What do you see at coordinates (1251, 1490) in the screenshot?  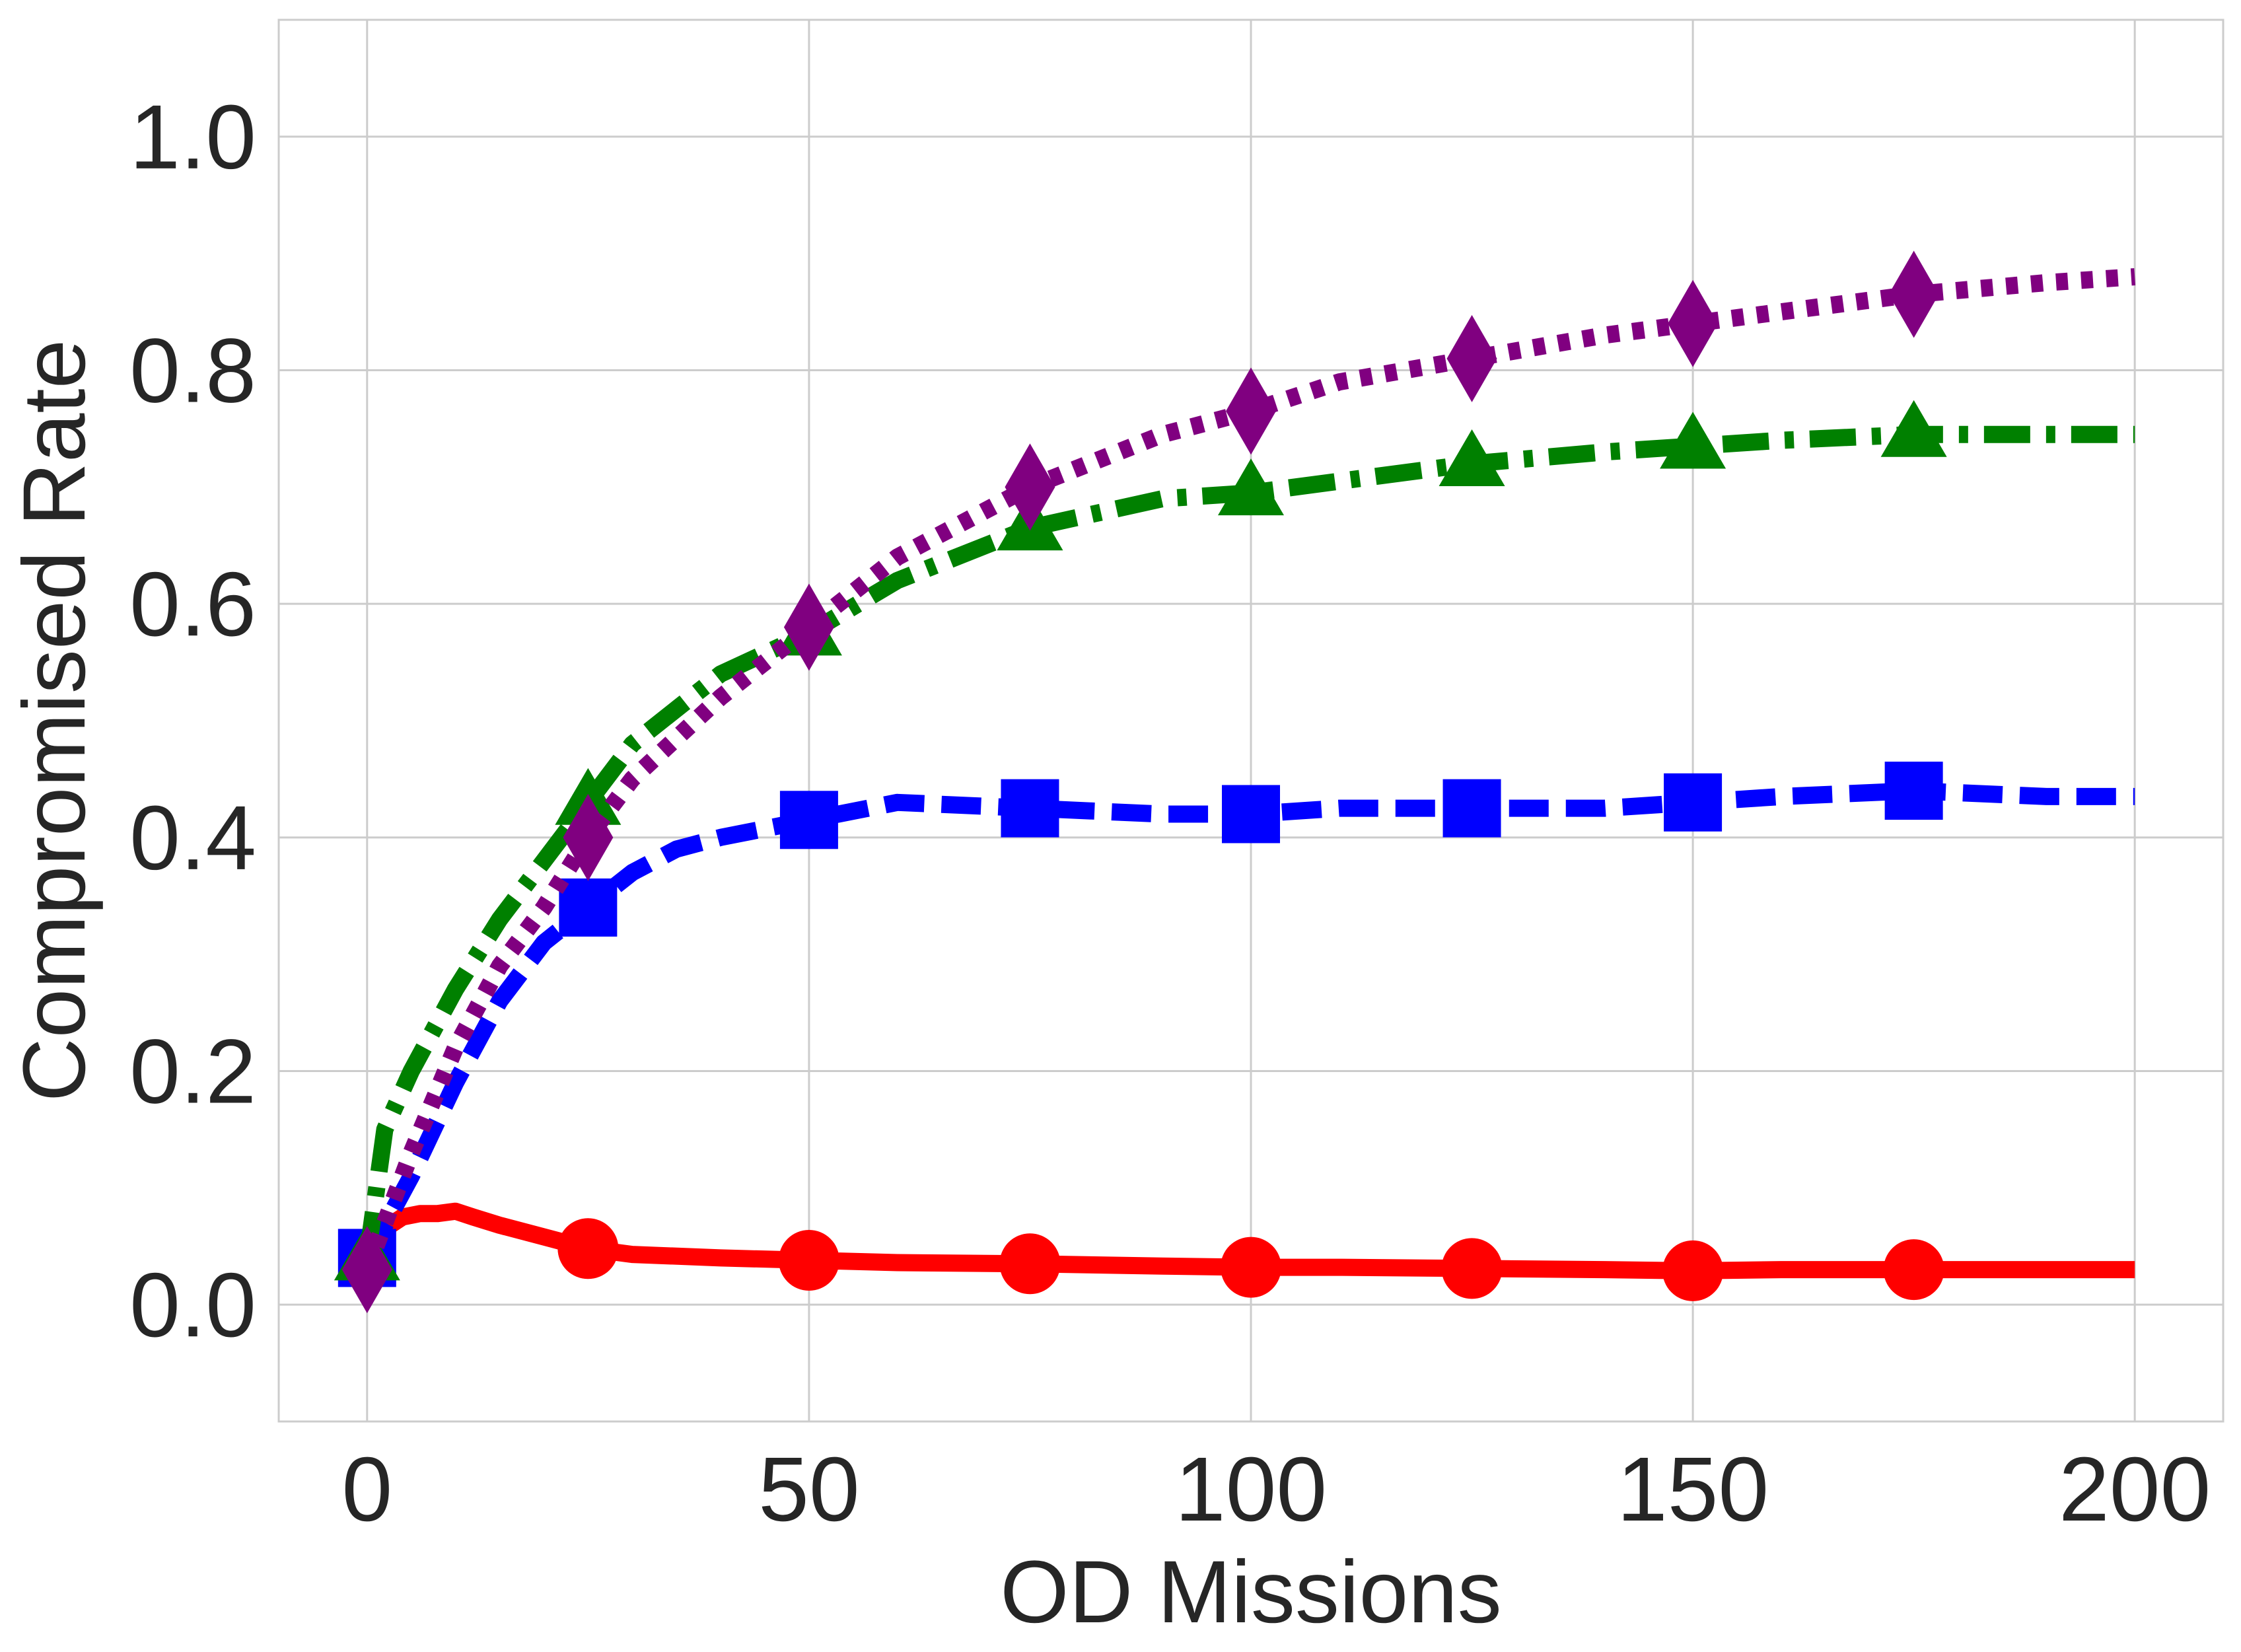 I see `x-tick-label: 100` at bounding box center [1251, 1490].